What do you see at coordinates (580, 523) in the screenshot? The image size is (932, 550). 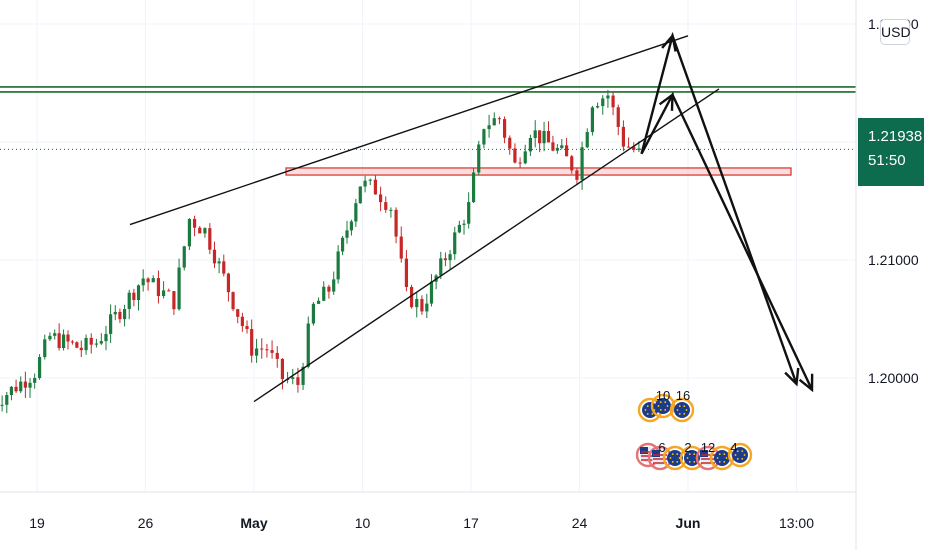 I see `time-tick-label: 24` at bounding box center [580, 523].